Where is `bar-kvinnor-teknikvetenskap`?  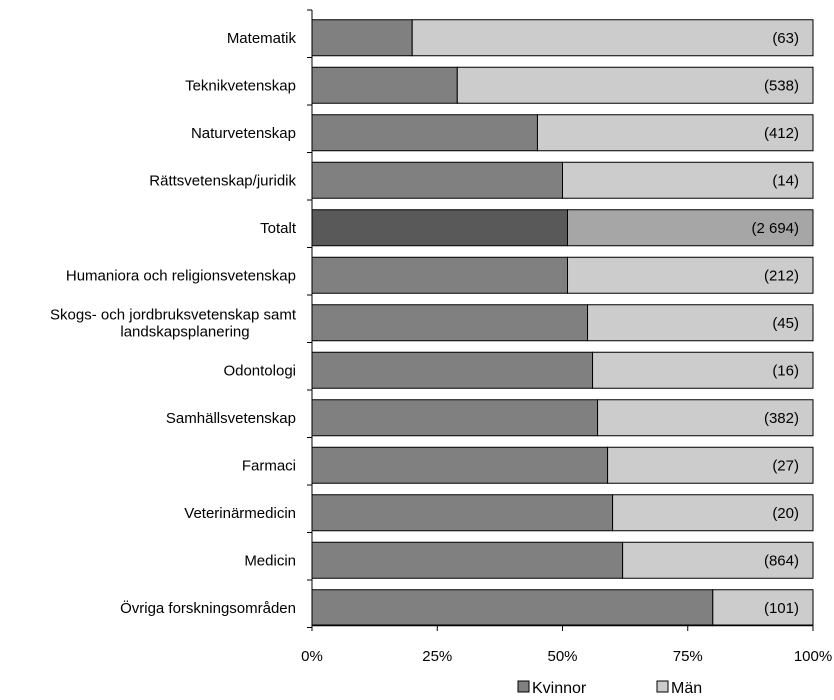 bar-kvinnor-teknikvetenskap is located at coordinates (384, 85).